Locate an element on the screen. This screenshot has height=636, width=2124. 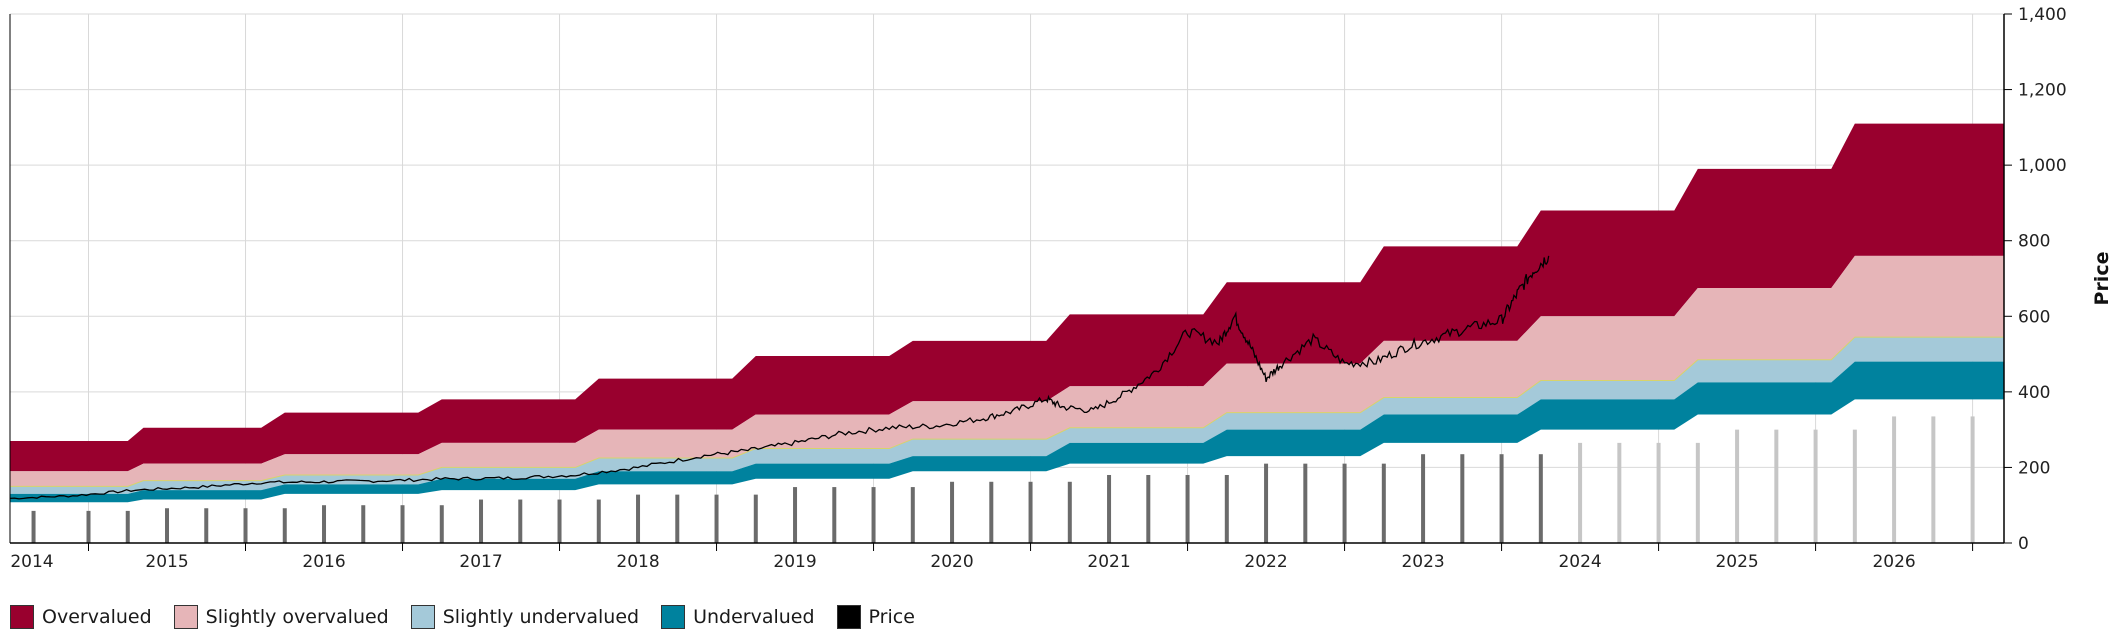
x-tick-label: 2023 is located at coordinates (1422, 562).